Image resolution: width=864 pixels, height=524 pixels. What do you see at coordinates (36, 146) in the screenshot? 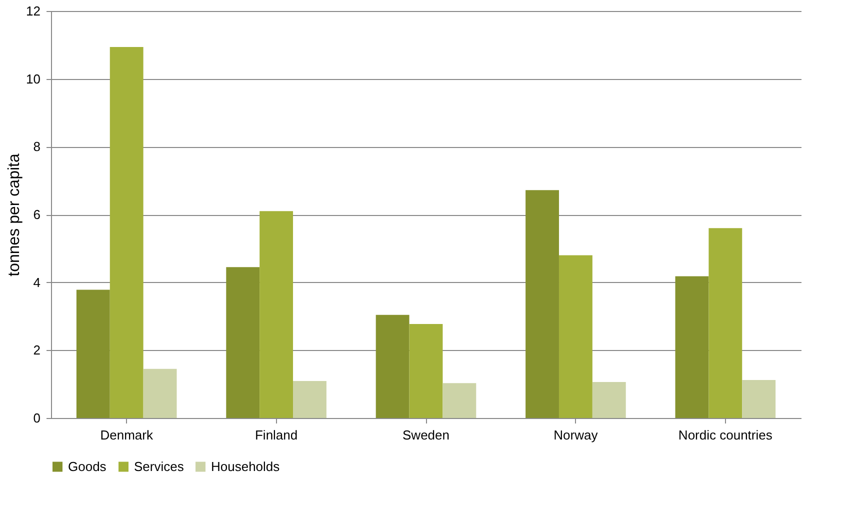
I see `y-tick-label: 8` at bounding box center [36, 146].